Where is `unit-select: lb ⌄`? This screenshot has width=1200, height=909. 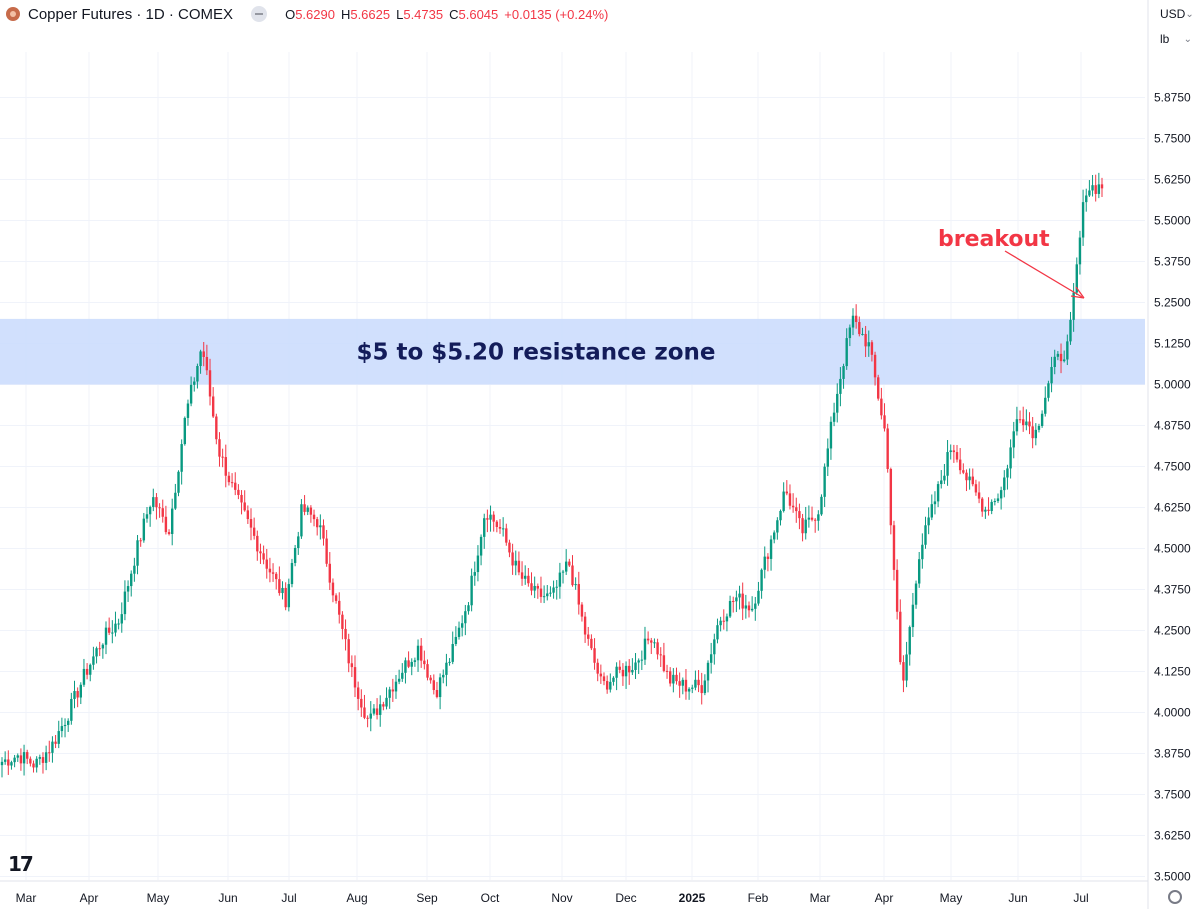 unit-select: lb ⌄ is located at coordinates (1176, 39).